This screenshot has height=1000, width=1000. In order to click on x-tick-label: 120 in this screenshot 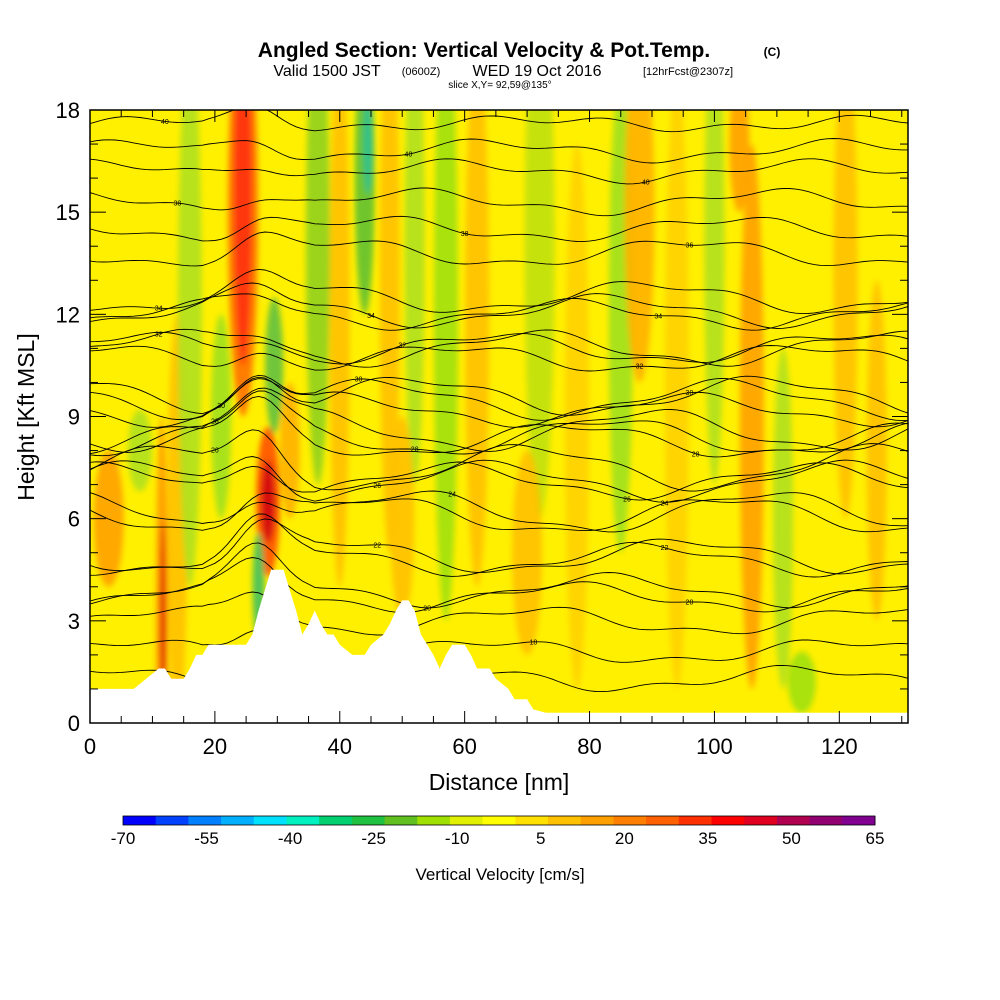, I will do `click(839, 746)`.